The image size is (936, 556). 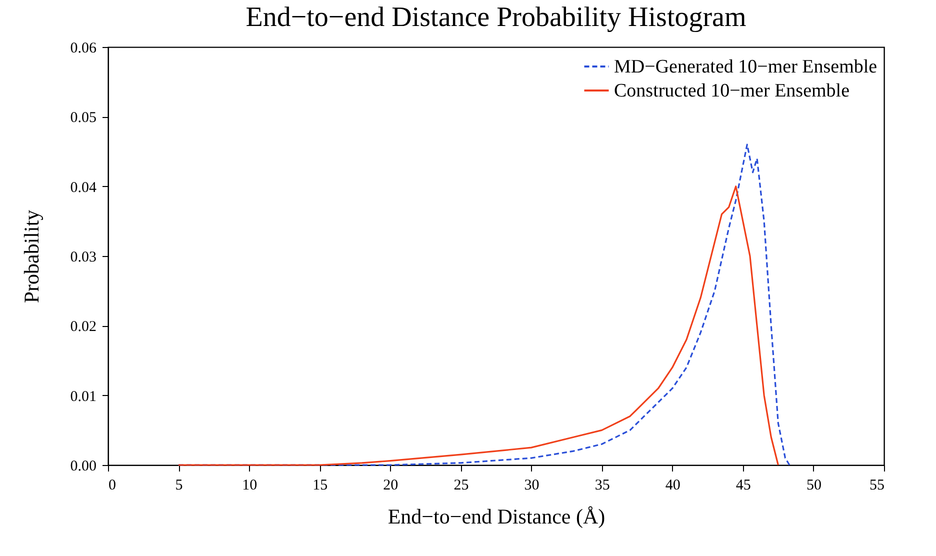 What do you see at coordinates (732, 91) in the screenshot?
I see `legend-label: Constructed 10−mer Ensemble` at bounding box center [732, 91].